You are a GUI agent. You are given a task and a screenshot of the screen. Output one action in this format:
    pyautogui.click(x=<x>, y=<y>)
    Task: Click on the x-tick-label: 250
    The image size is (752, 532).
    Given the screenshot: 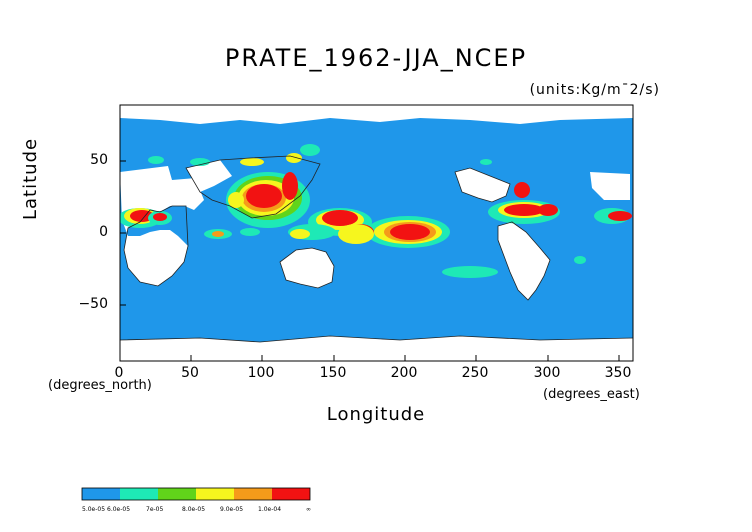 What is the action you would take?
    pyautogui.click(x=475, y=373)
    